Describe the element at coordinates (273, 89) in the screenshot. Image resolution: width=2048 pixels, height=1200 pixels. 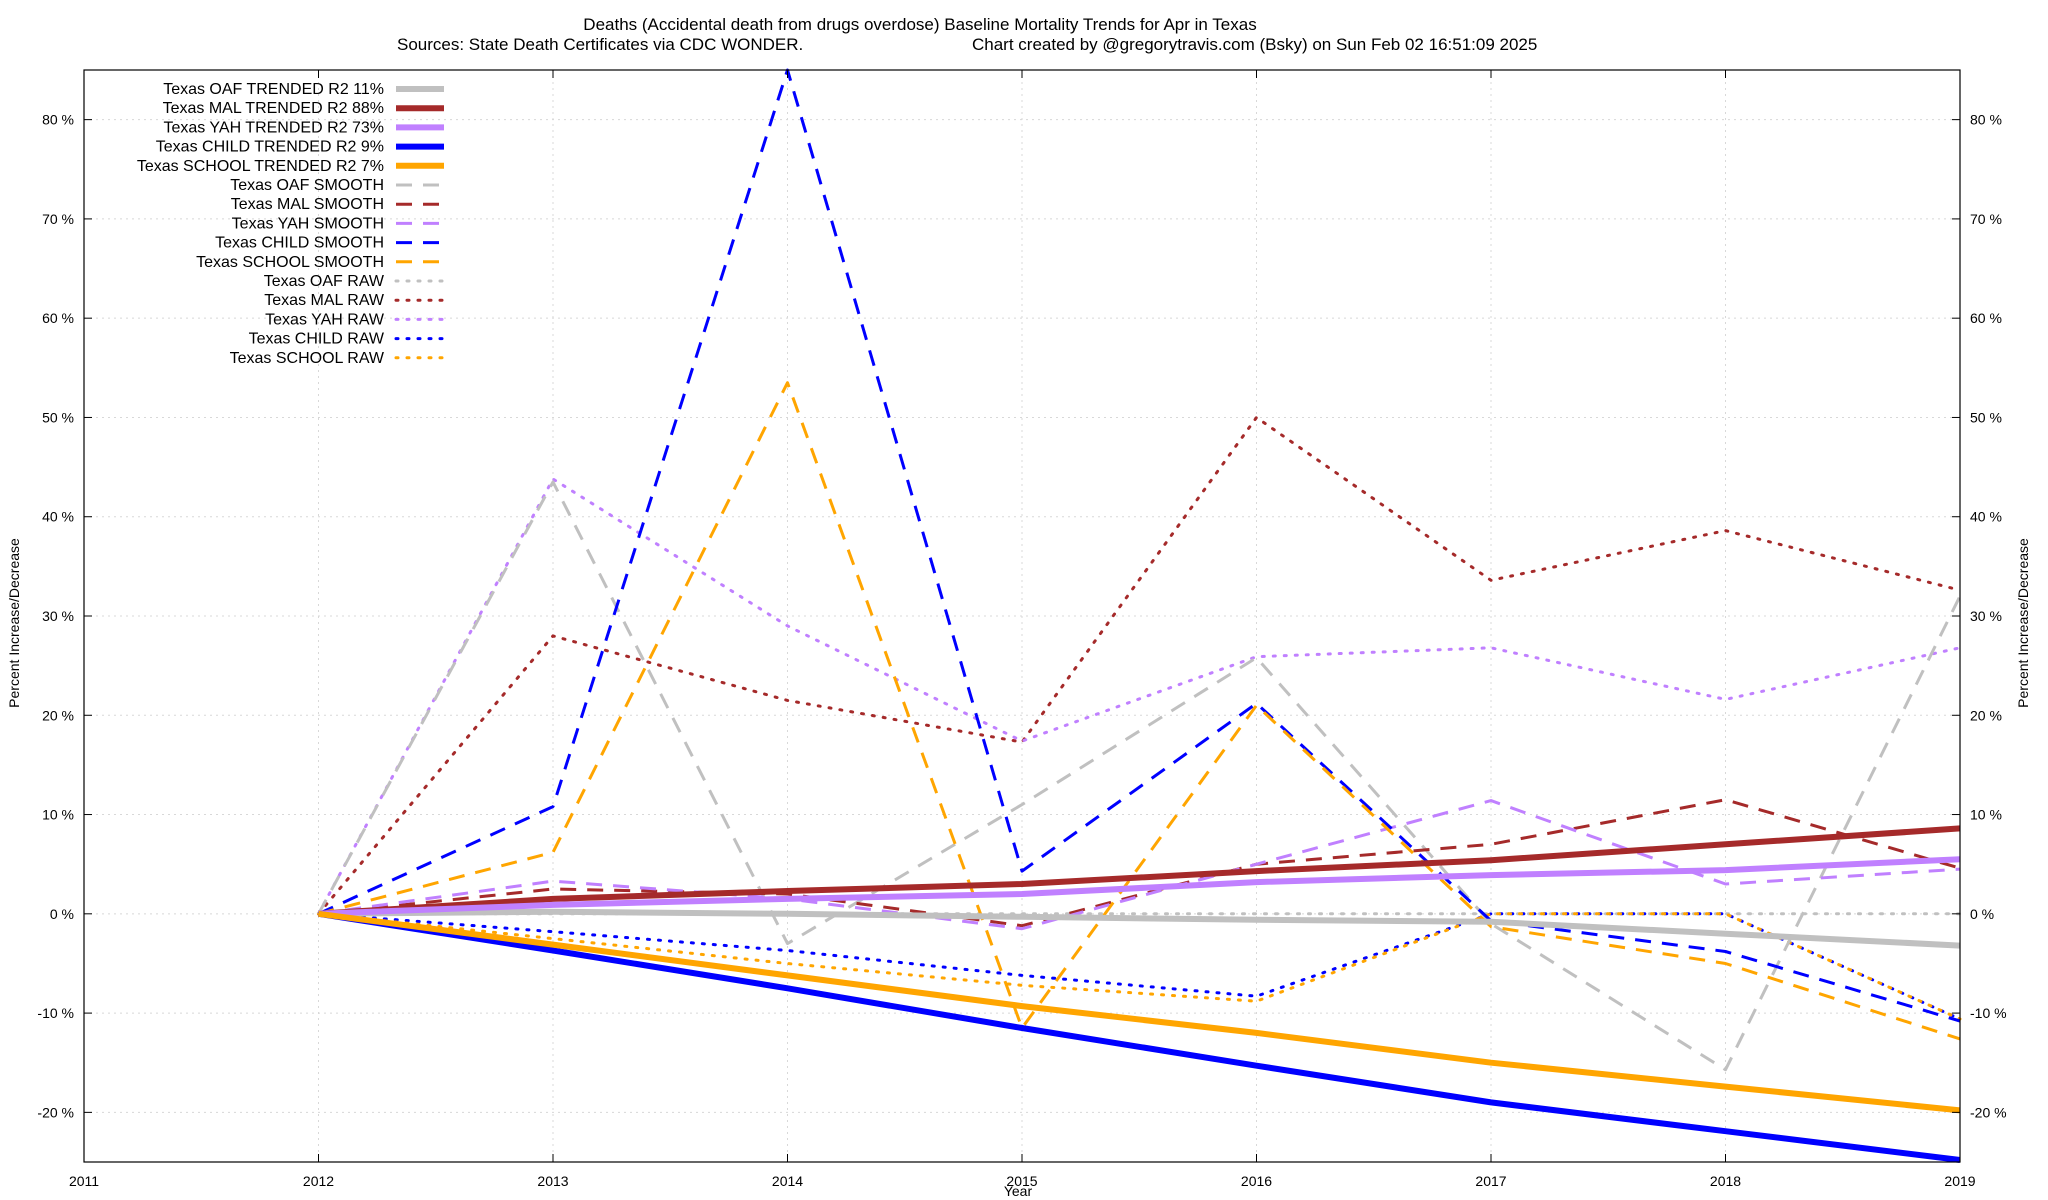
I see `legend-label: Texas OAF TRENDED R2 11%` at that location.